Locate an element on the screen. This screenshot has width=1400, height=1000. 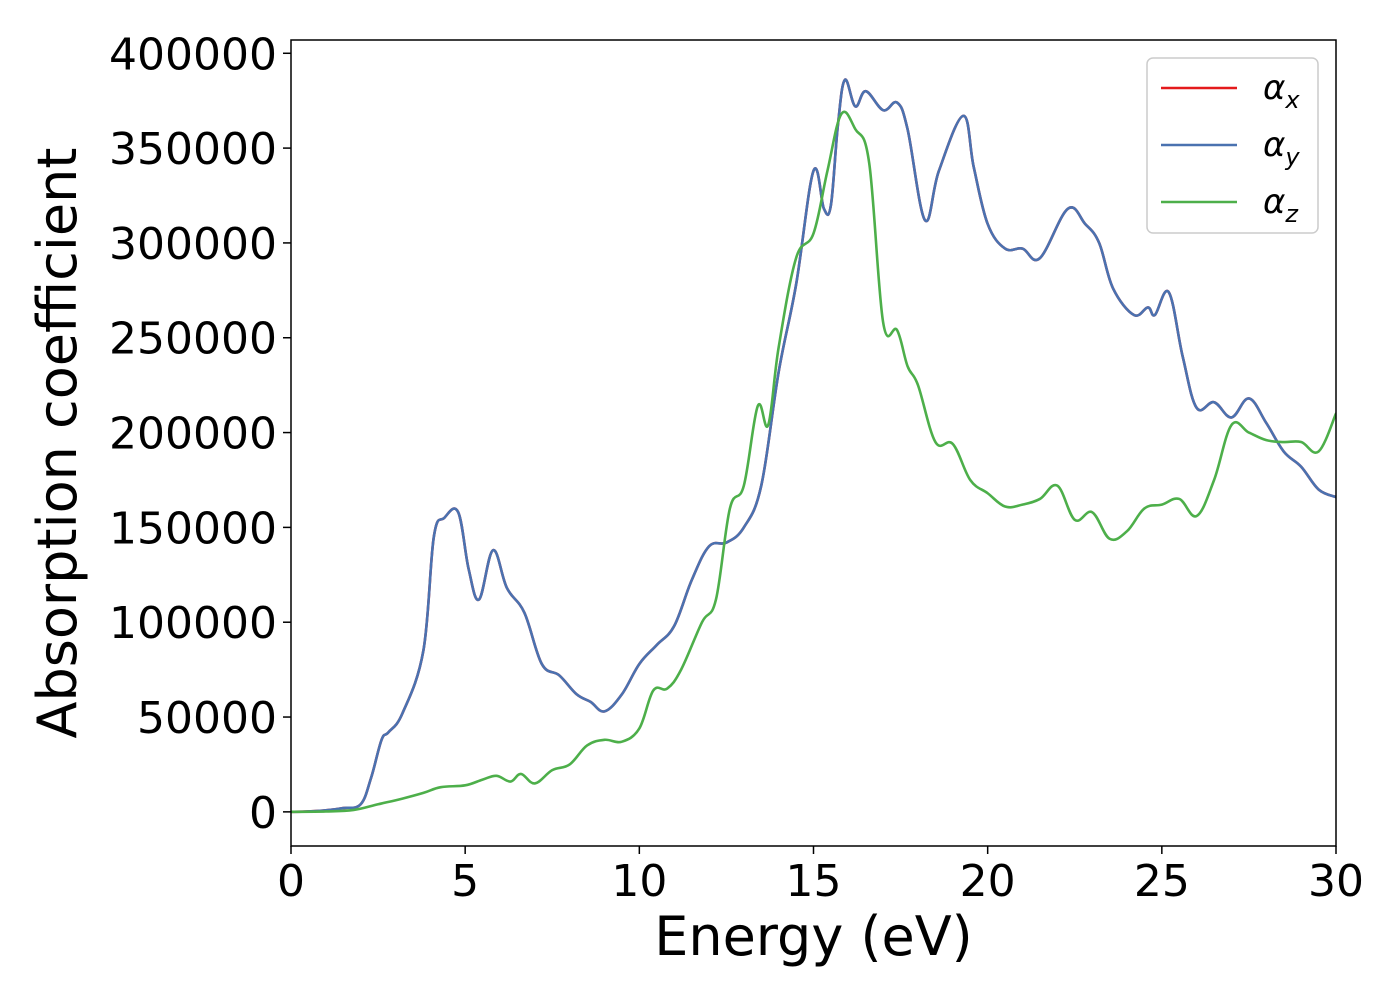
x-tick-label: 20 is located at coordinates (988, 881).